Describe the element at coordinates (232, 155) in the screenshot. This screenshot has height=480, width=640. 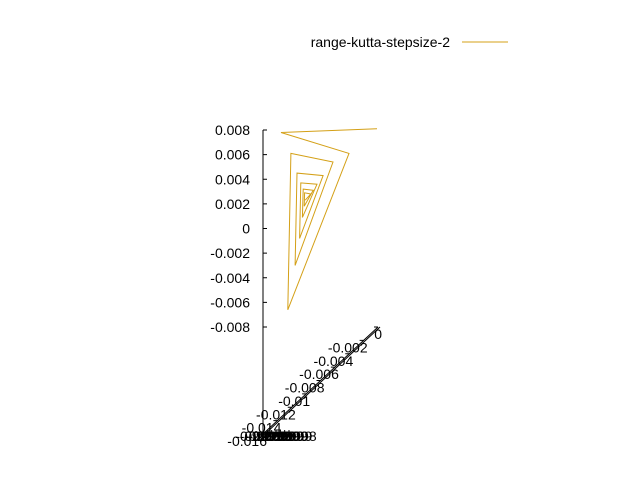
I see `z-tick-label: 0.006` at that location.